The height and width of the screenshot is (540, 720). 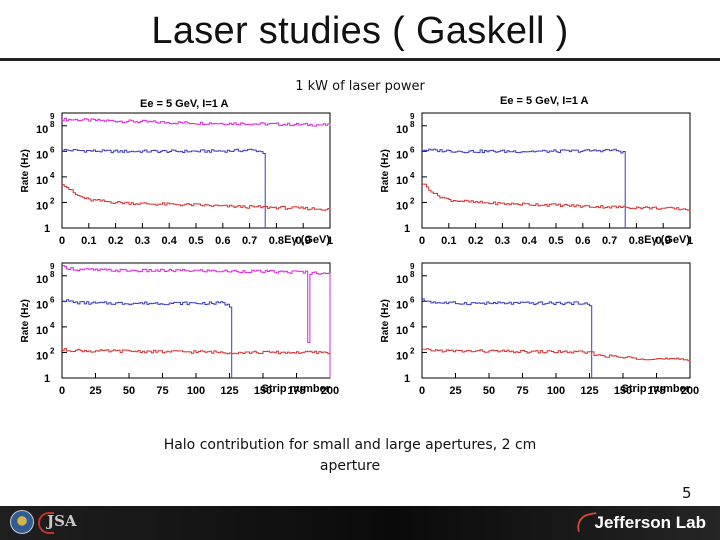 I want to click on footer-bar: JSA Jefferson Lab, so click(x=360, y=523).